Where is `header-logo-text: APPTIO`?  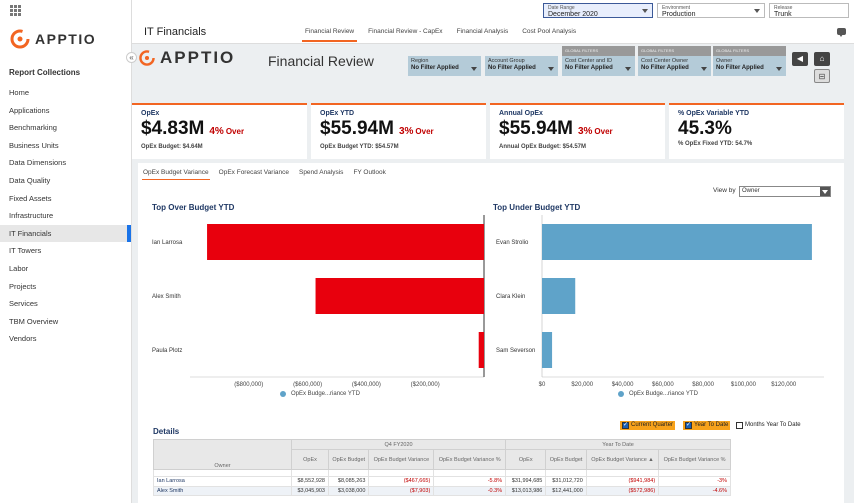 header-logo-text: APPTIO is located at coordinates (198, 57).